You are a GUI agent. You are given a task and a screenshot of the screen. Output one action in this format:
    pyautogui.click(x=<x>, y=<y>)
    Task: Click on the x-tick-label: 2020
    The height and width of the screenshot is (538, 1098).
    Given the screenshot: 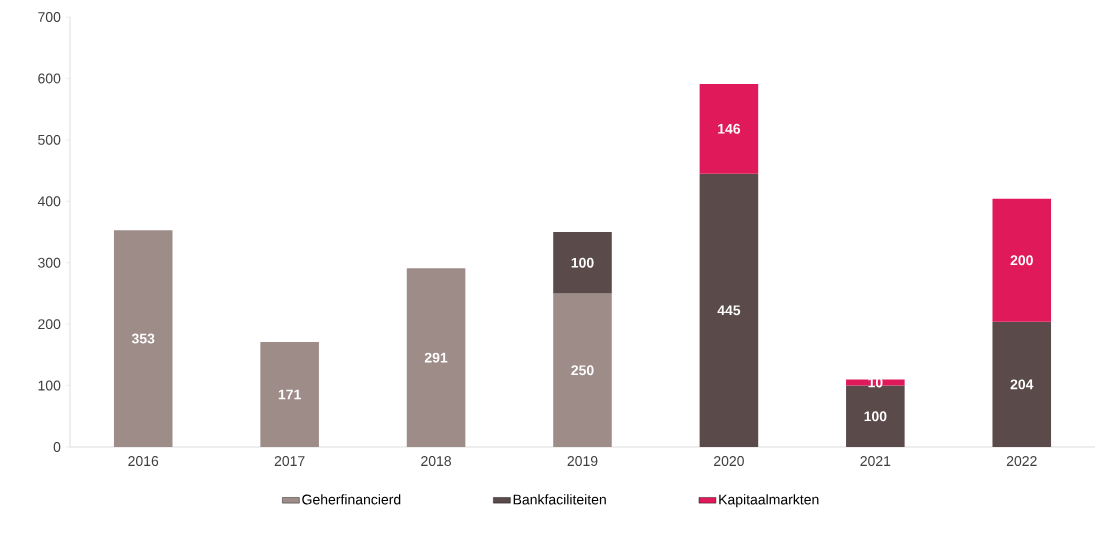 What is the action you would take?
    pyautogui.click(x=729, y=461)
    